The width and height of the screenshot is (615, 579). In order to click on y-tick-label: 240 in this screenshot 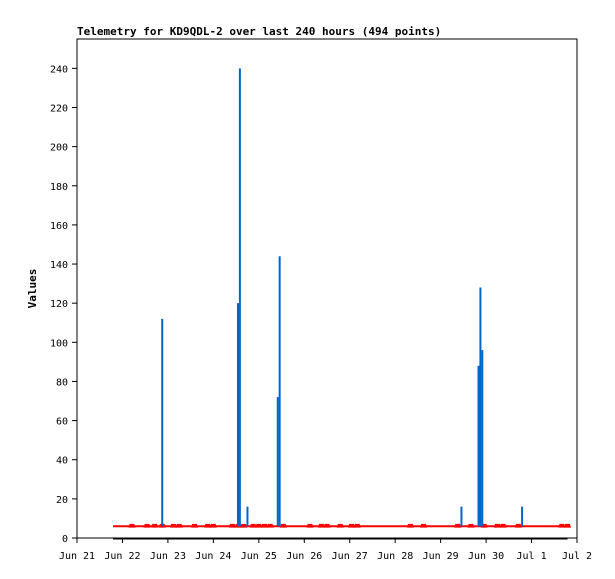, I will do `click(59, 69)`.